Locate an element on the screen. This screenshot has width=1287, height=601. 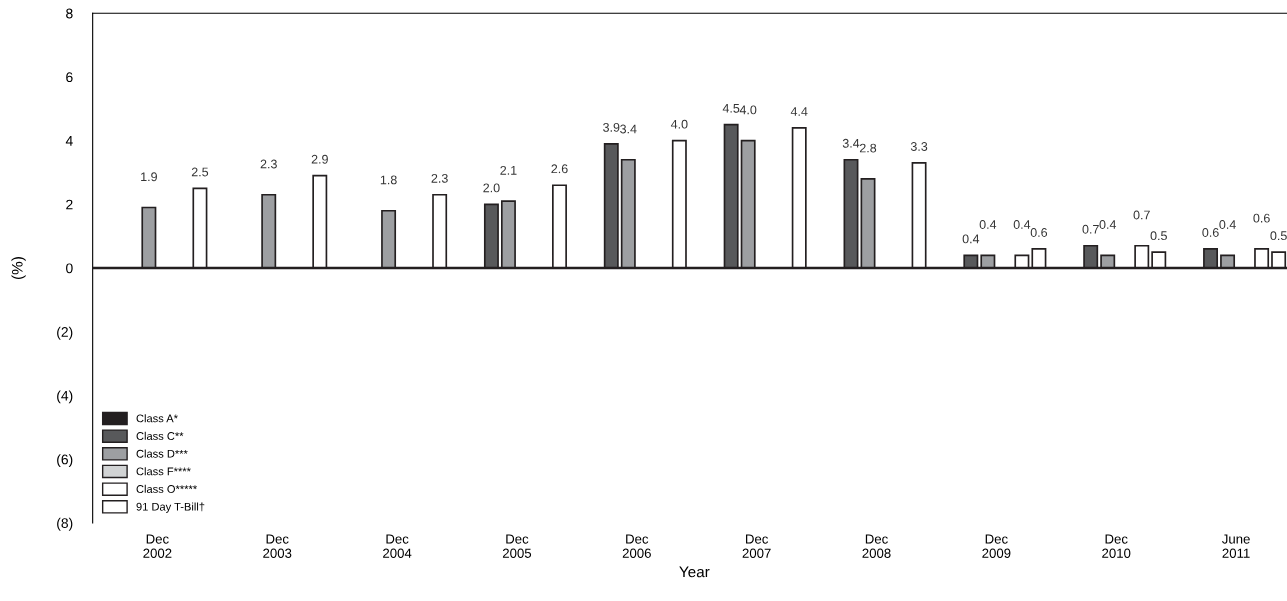
x-tick-label: Dec 2006 is located at coordinates (636, 546).